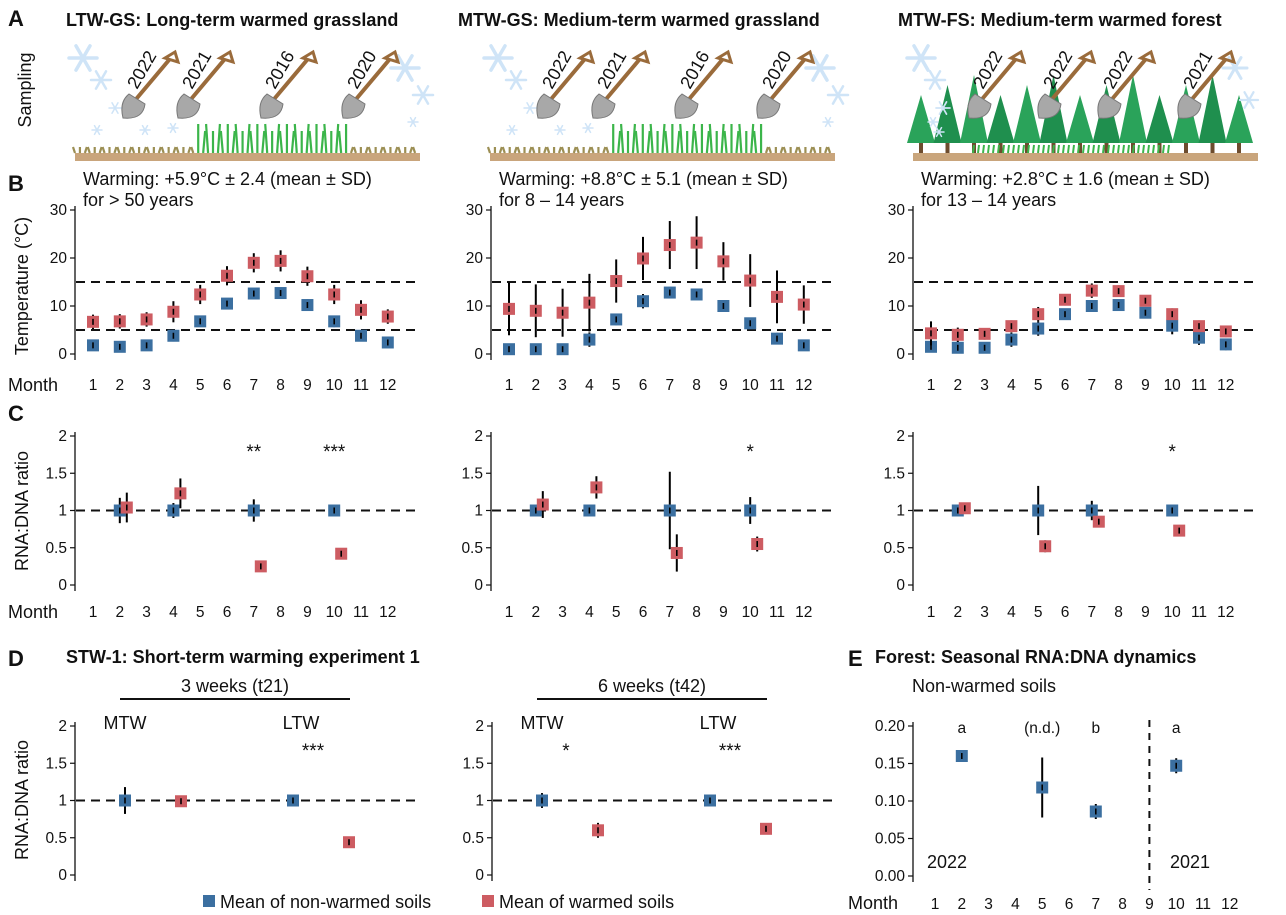  I want to click on significance-marker: *, so click(566, 751).